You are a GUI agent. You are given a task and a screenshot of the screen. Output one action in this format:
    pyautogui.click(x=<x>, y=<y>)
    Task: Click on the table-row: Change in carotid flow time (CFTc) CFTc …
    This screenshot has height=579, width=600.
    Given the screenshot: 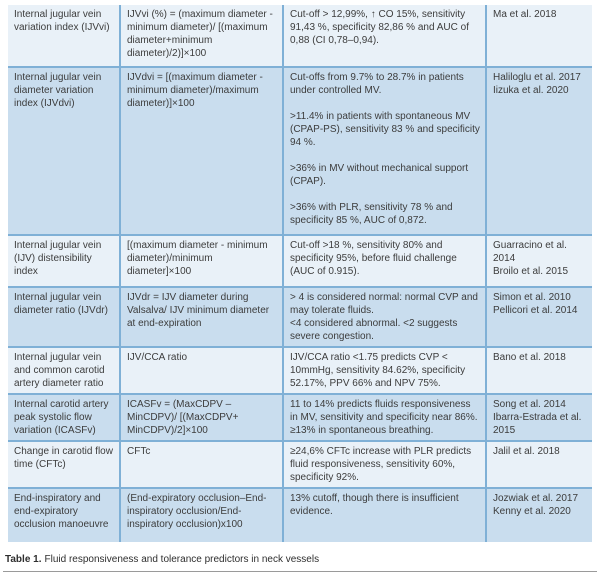 What is the action you would take?
    pyautogui.click(x=300, y=464)
    